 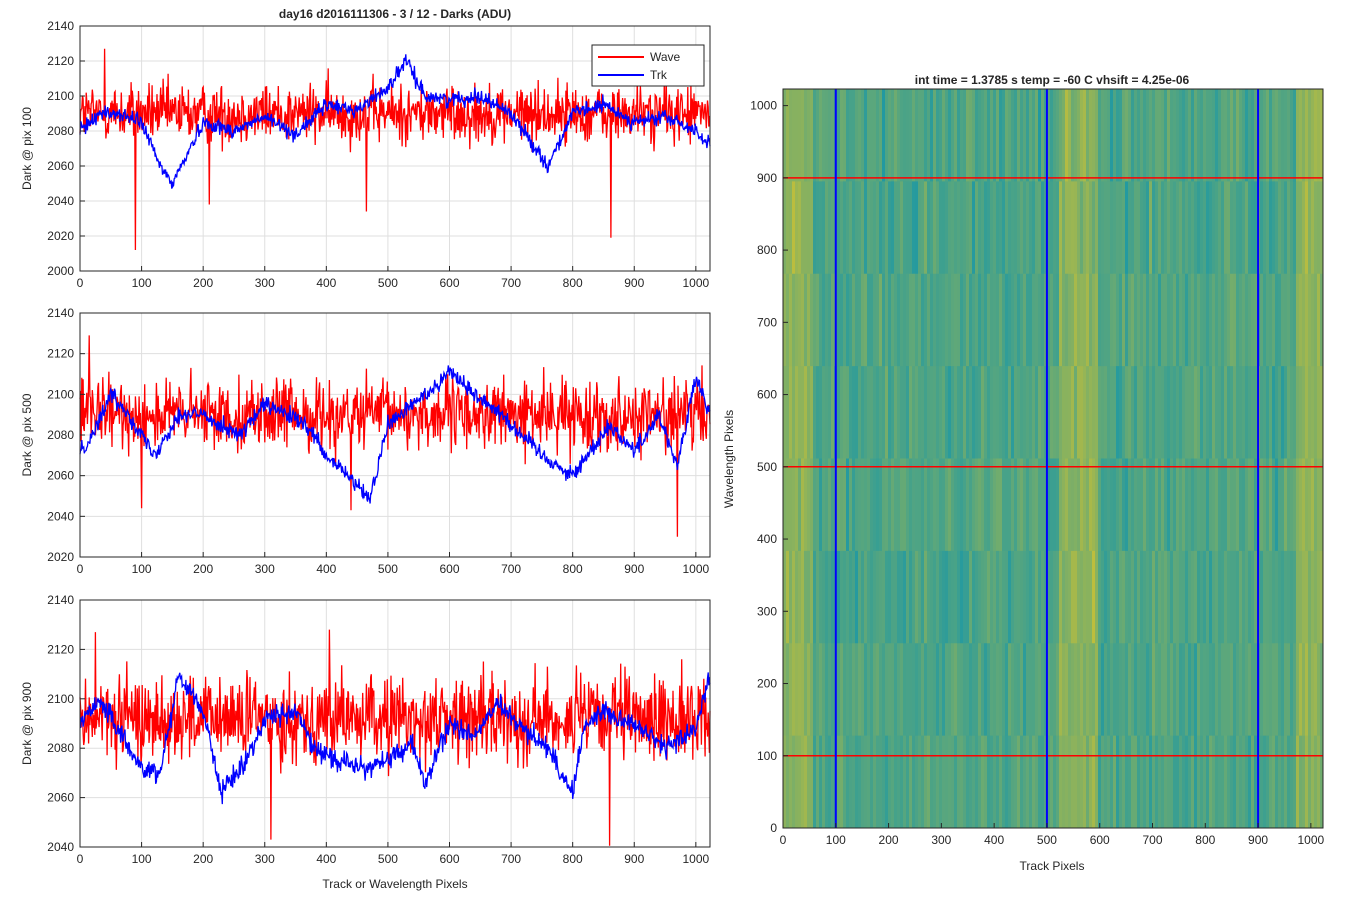 I want to click on x-tick-label: 600, so click(x=449, y=859).